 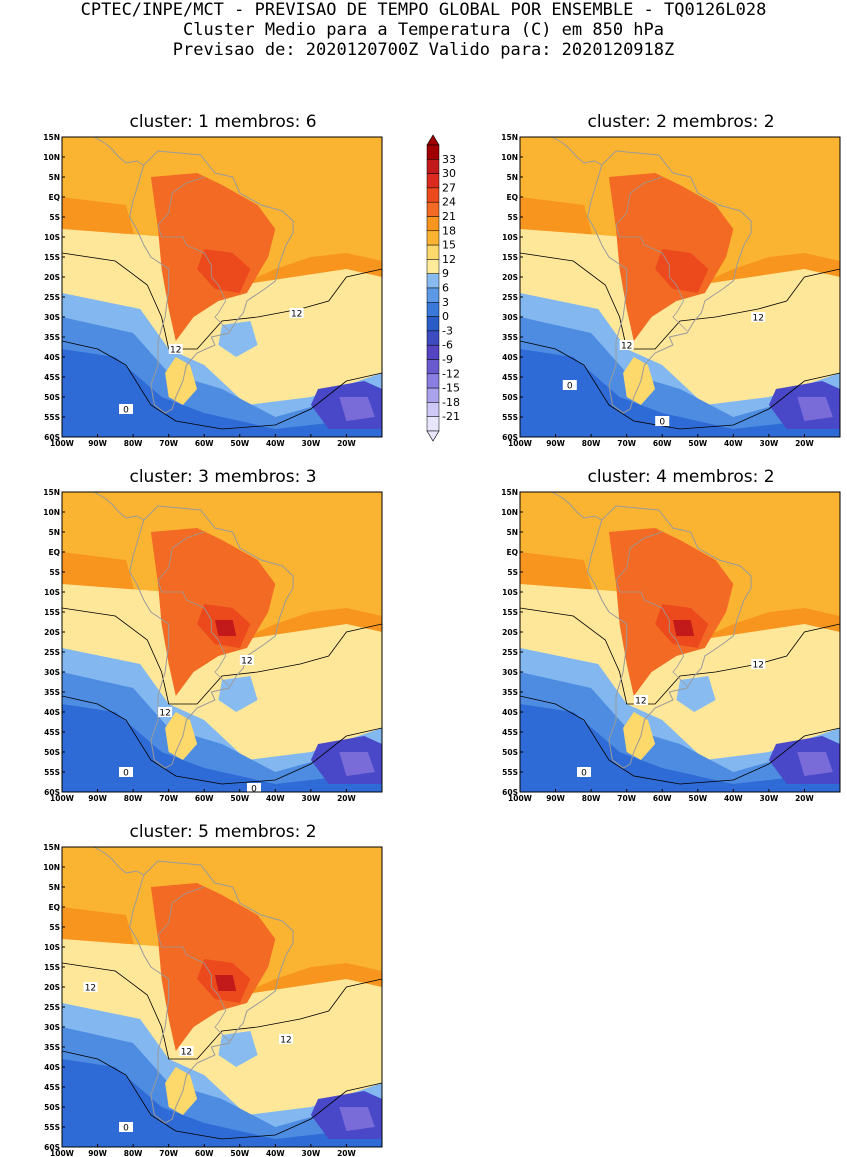 I want to click on legend-label: -18, so click(x=451, y=402).